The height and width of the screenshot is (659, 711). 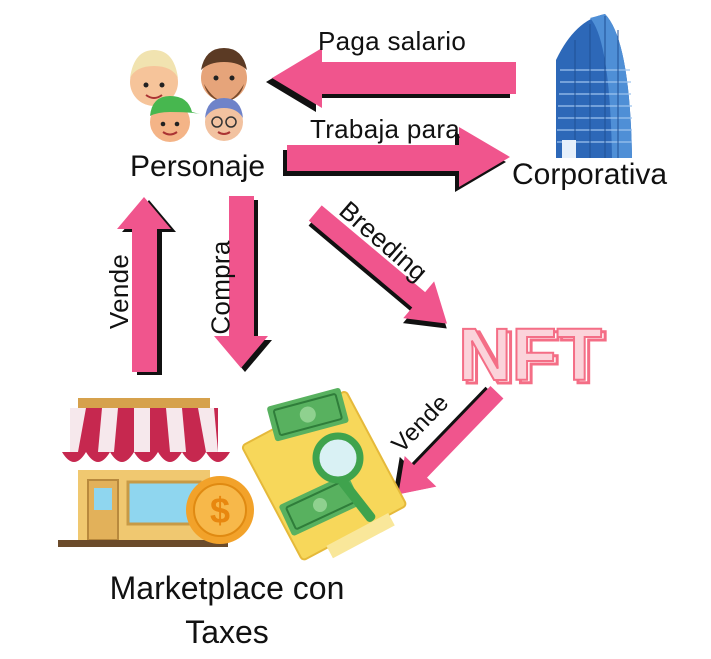 I want to click on arrow-trabaja-para, so click(x=396, y=159).